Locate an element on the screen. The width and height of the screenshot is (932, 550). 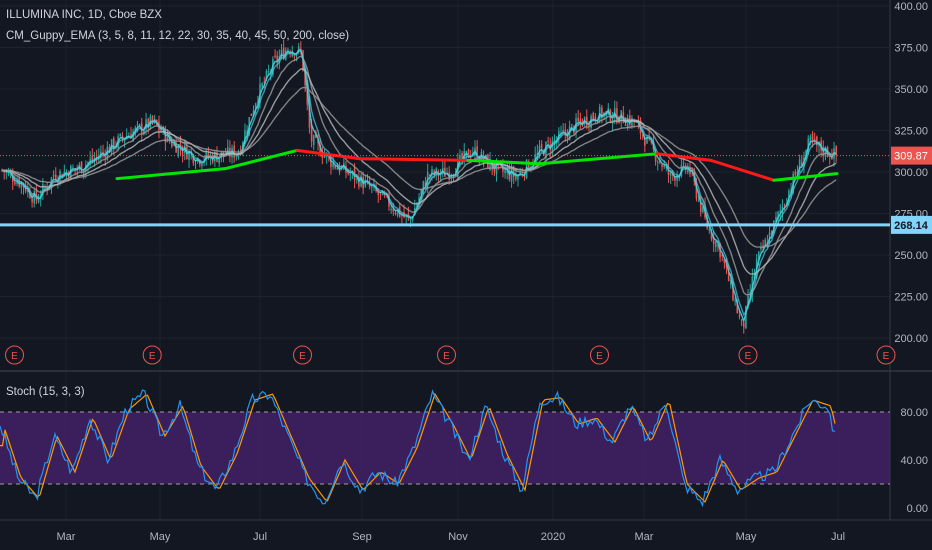
stoch-legend: Stoch (15, 3, 3) is located at coordinates (45, 392).